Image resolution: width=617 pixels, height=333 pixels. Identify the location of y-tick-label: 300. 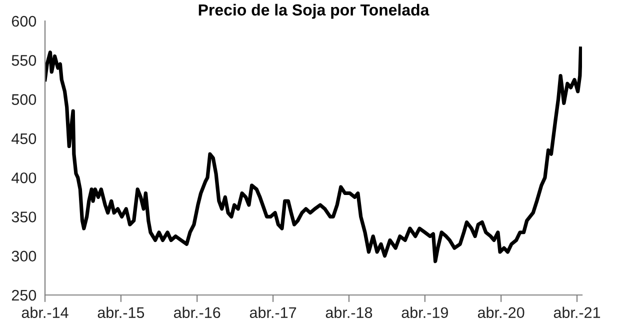
(24, 256).